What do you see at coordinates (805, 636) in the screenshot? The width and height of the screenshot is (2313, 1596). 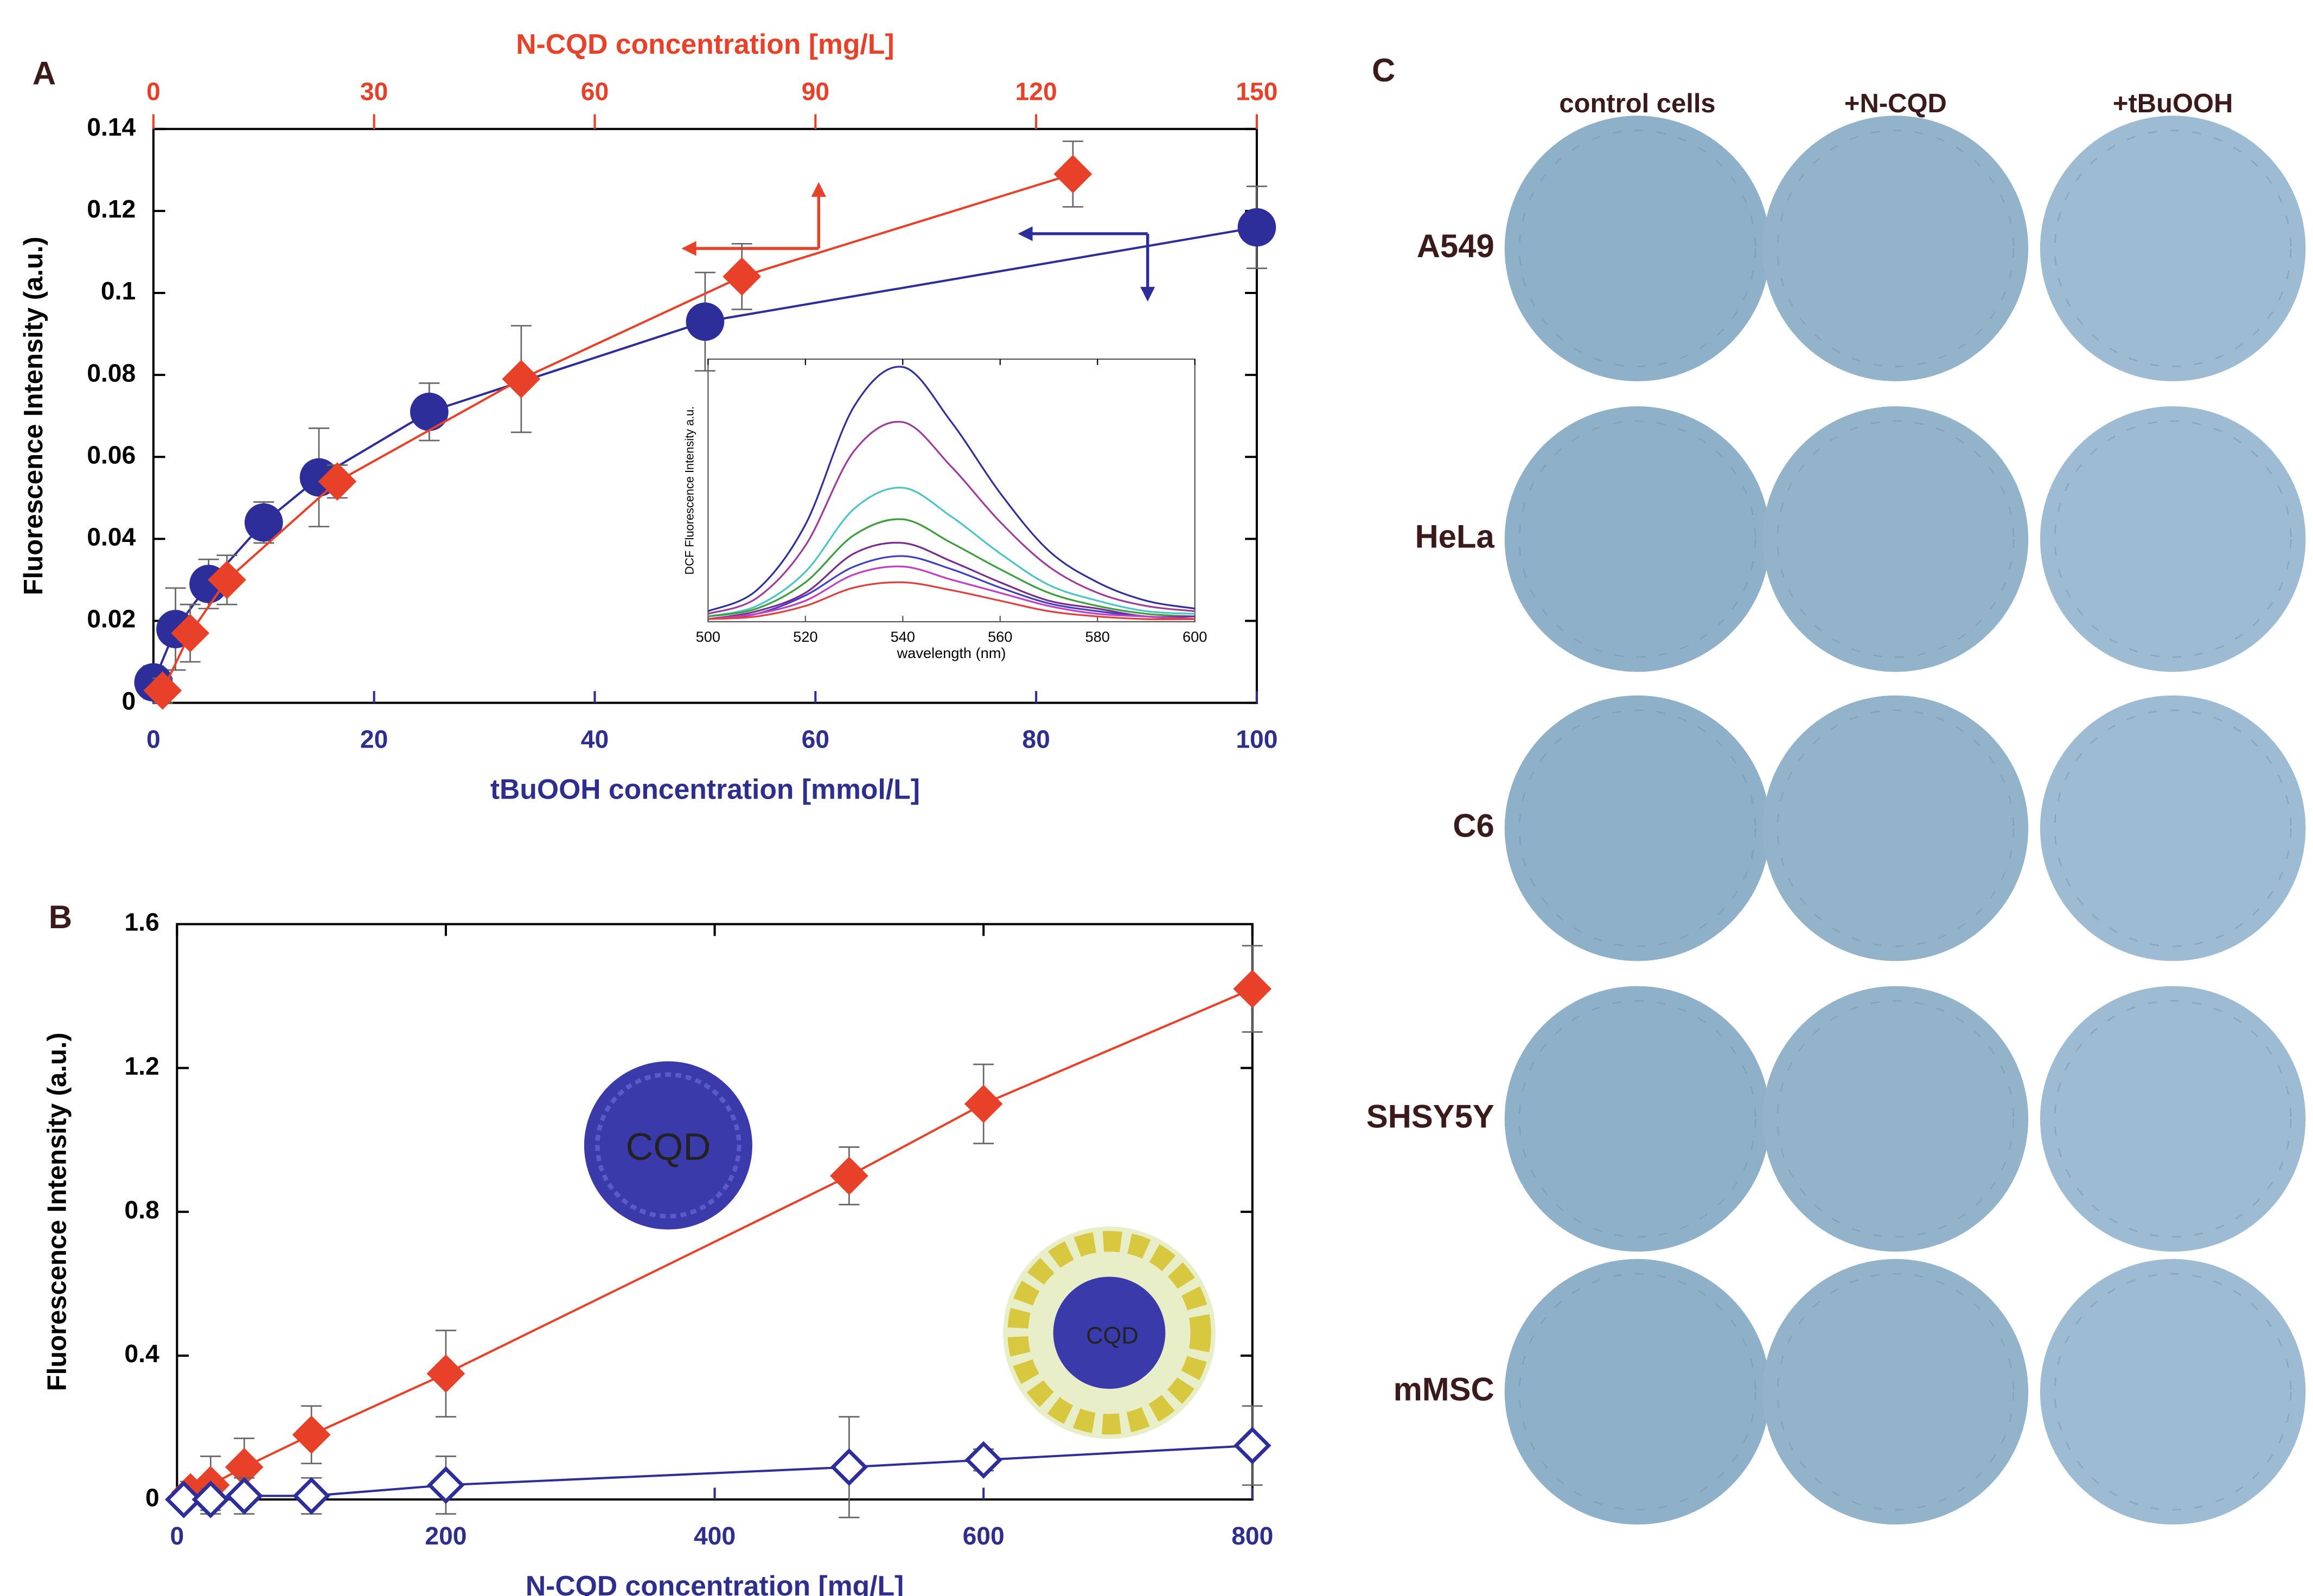 I see `x-tick-label: 520` at bounding box center [805, 636].